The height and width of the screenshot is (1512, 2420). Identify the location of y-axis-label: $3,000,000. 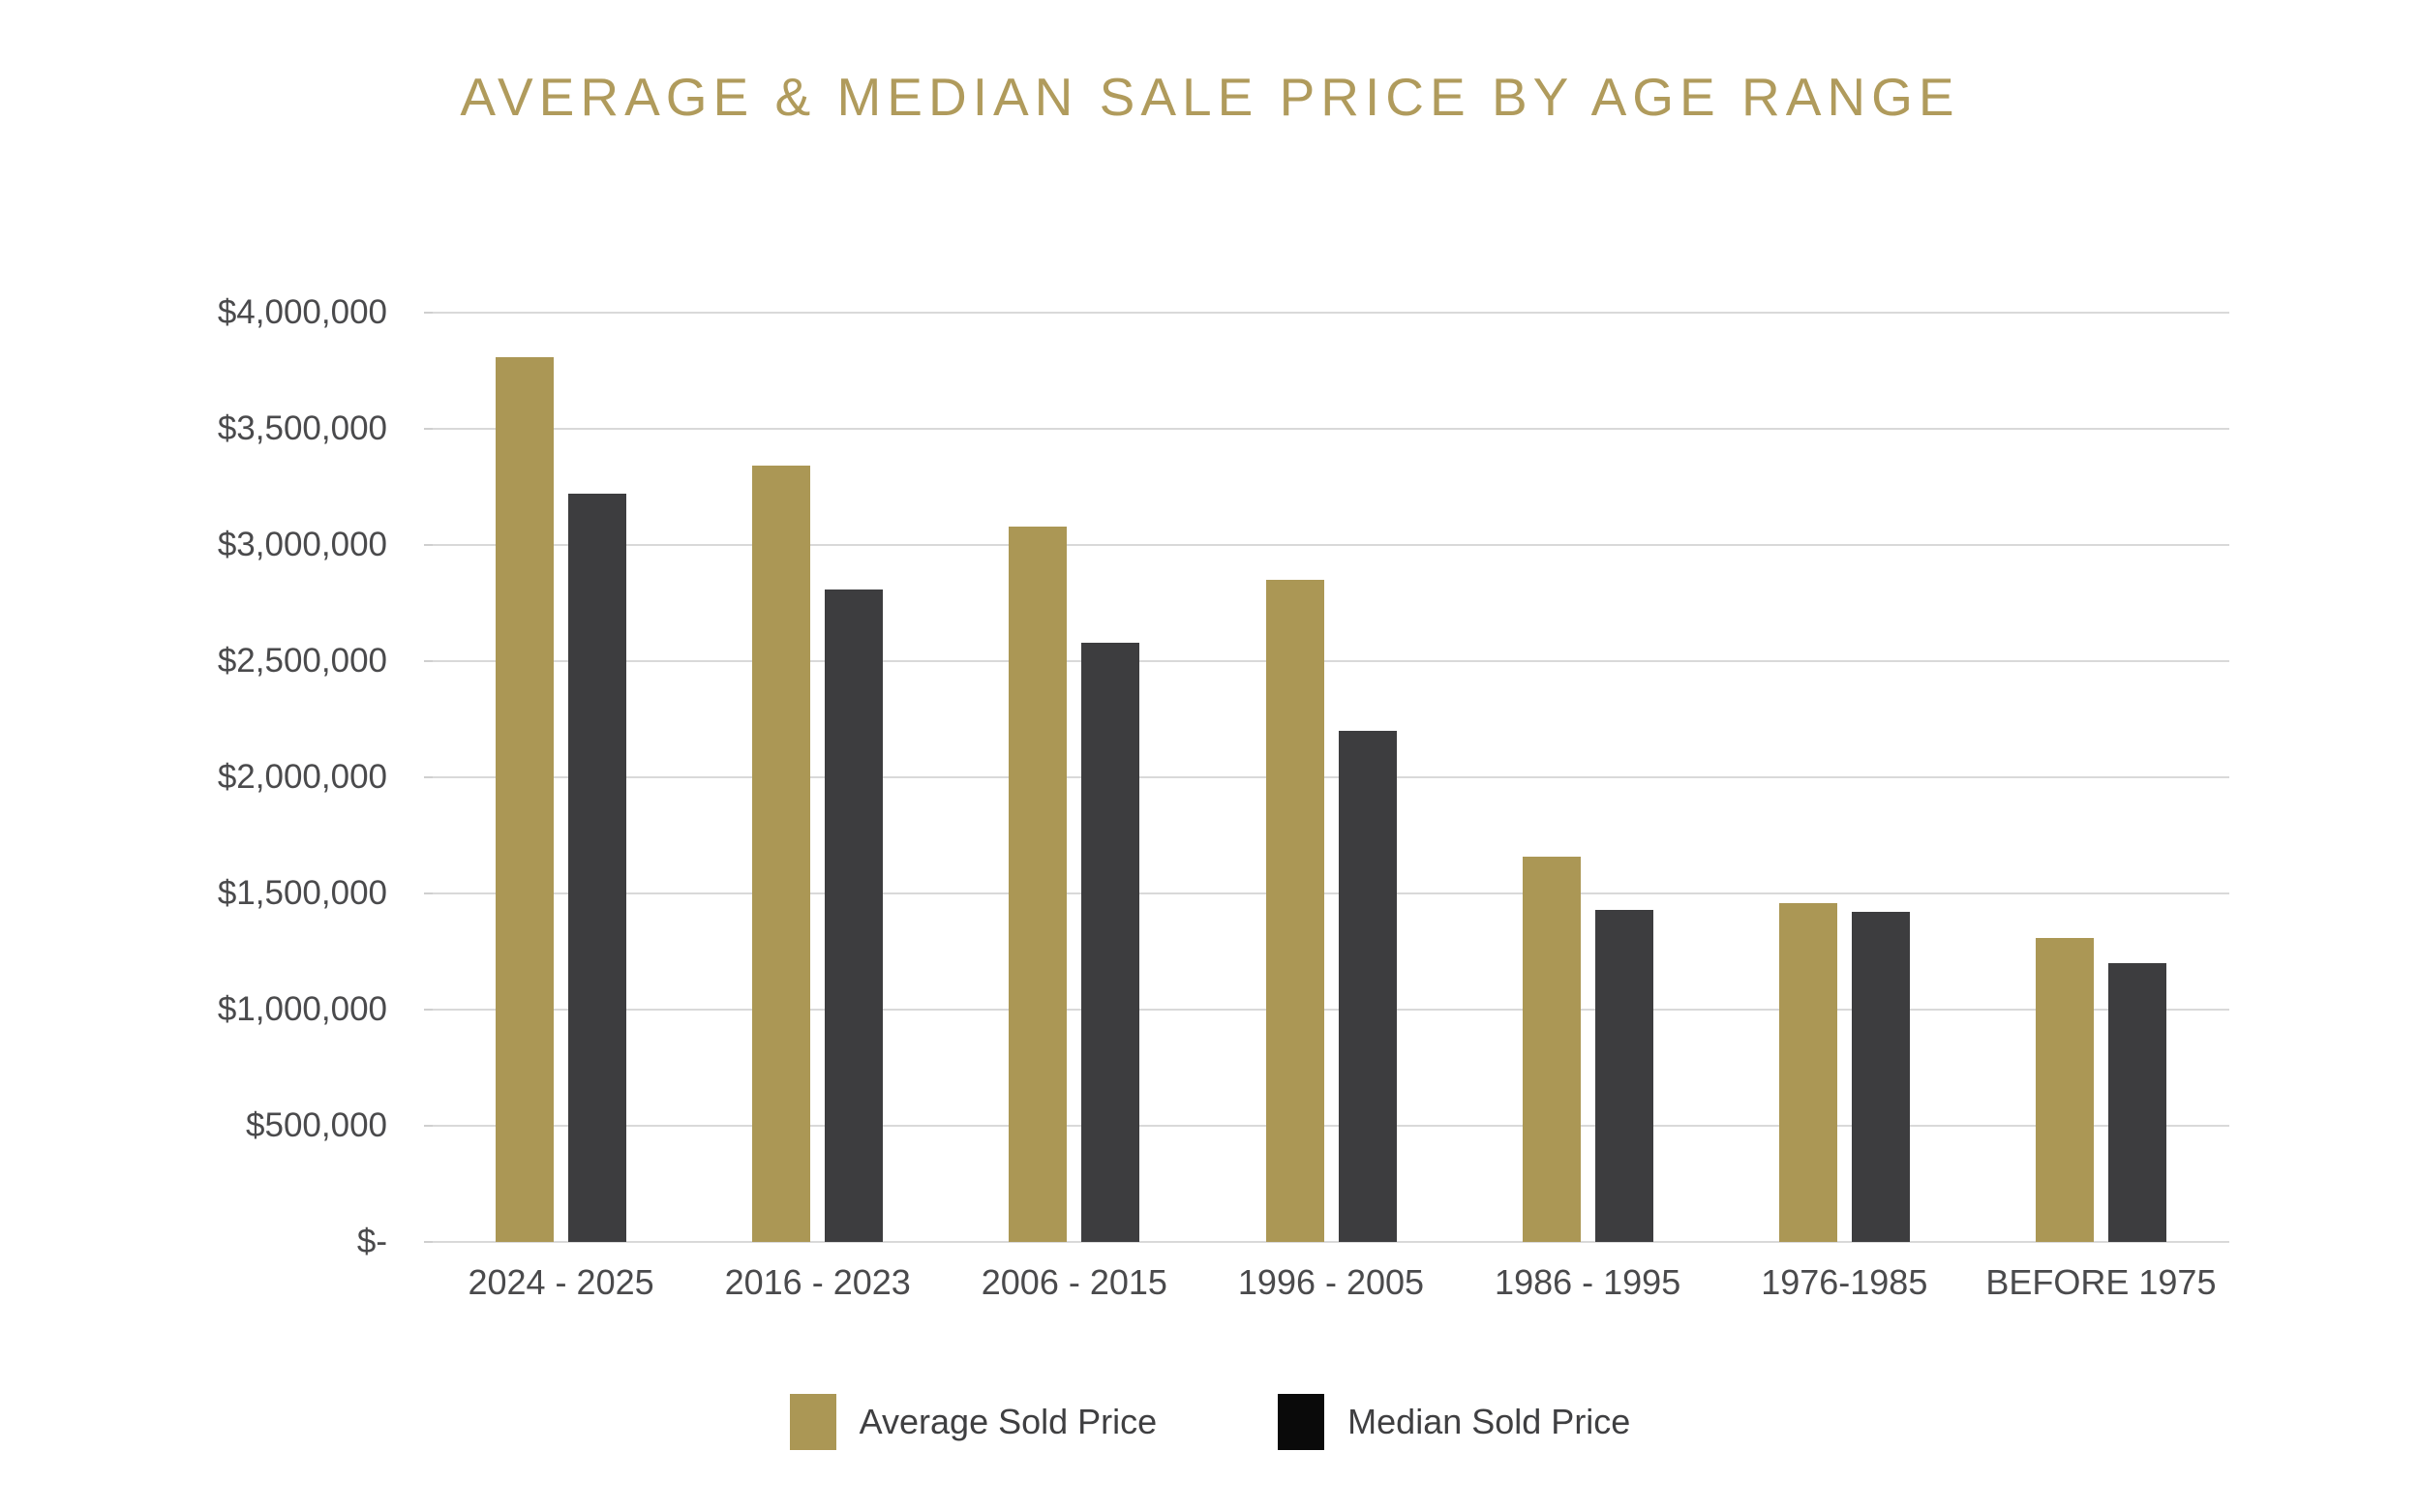
(302, 544).